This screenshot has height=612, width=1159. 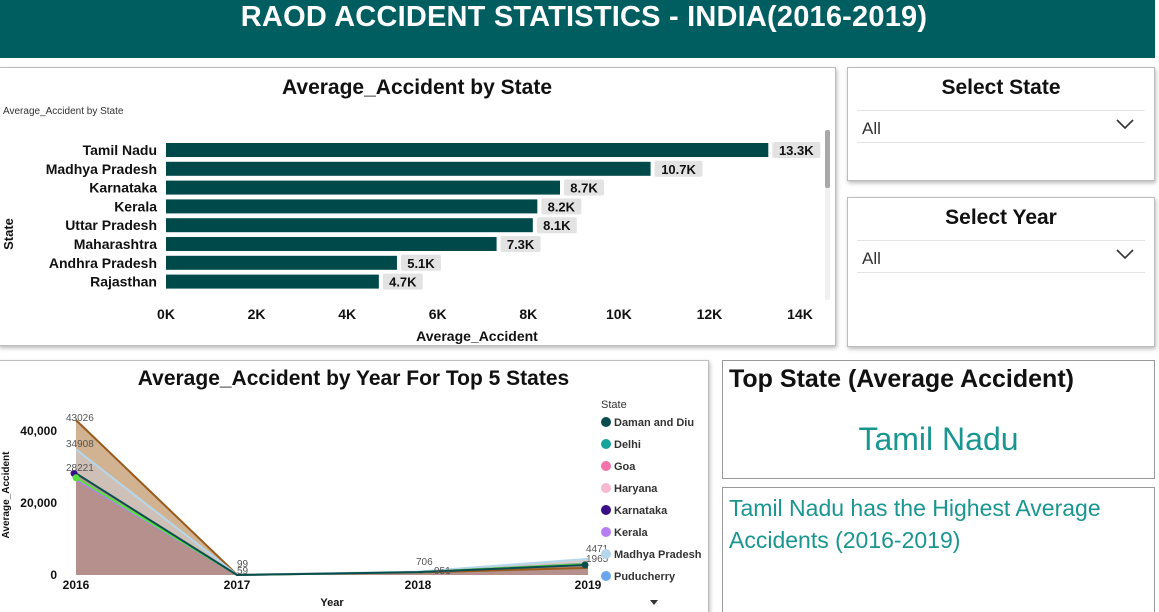 What do you see at coordinates (237, 585) in the screenshot?
I see `x-tick-label: 2017` at bounding box center [237, 585].